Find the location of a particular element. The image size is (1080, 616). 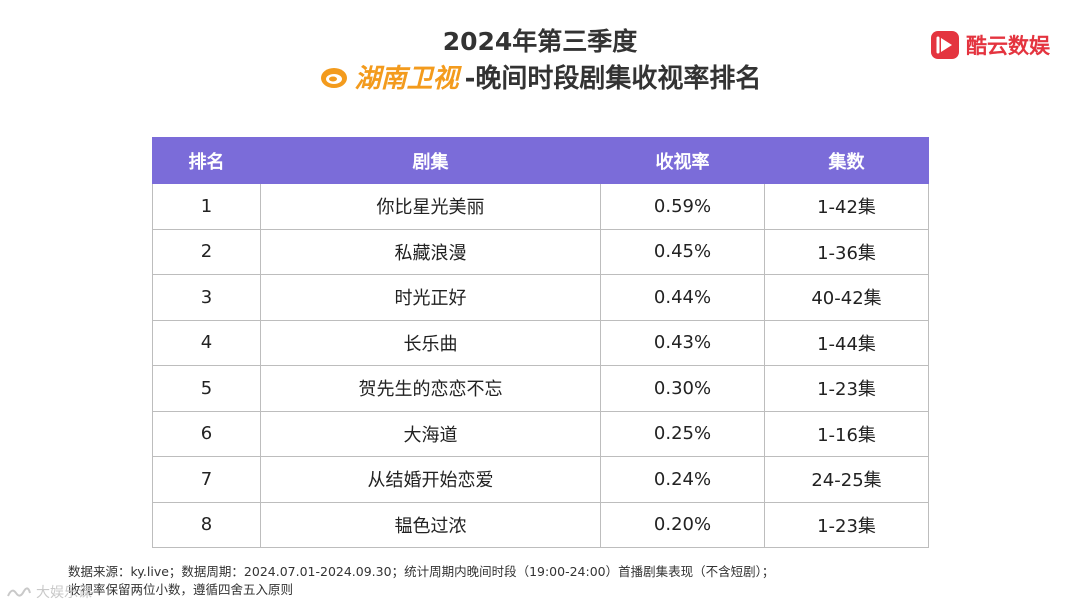

watermark: 大娱乐课 is located at coordinates (49, 592).